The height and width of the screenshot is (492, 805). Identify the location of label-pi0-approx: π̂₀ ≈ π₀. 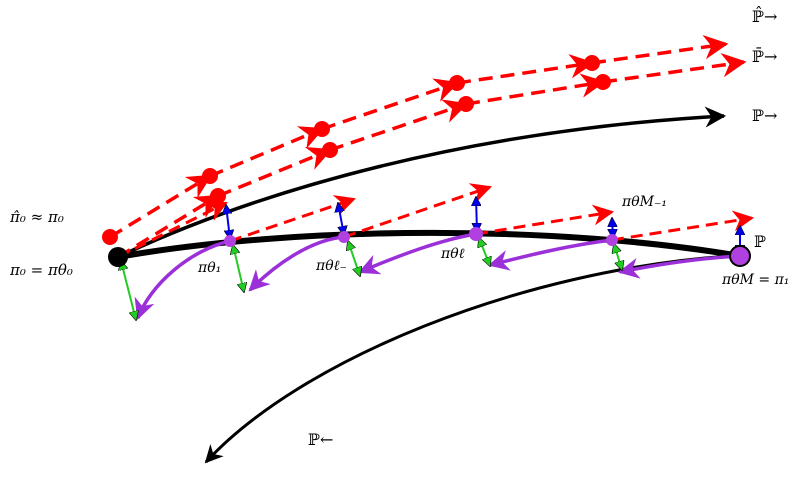
(36, 217).